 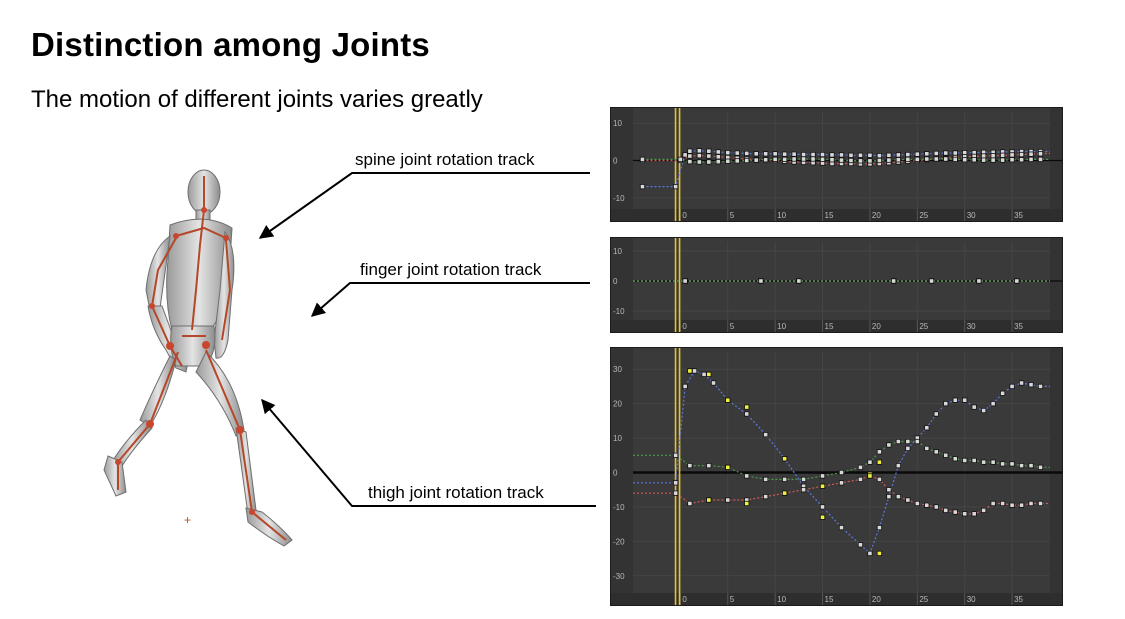 What do you see at coordinates (1018, 215) in the screenshot?
I see `x-tick-label: 35` at bounding box center [1018, 215].